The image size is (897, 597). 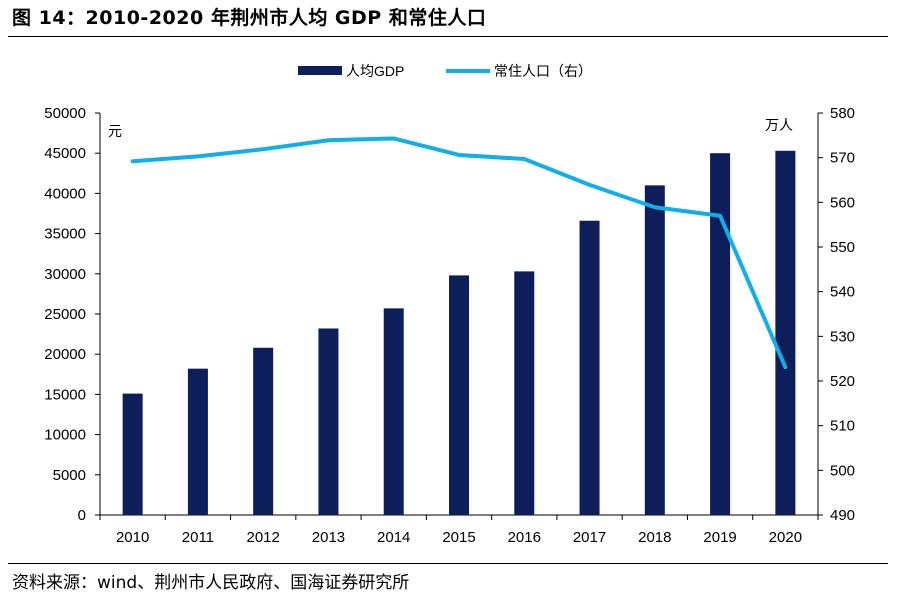 What do you see at coordinates (842, 113) in the screenshot?
I see `right-tick-label: 580` at bounding box center [842, 113].